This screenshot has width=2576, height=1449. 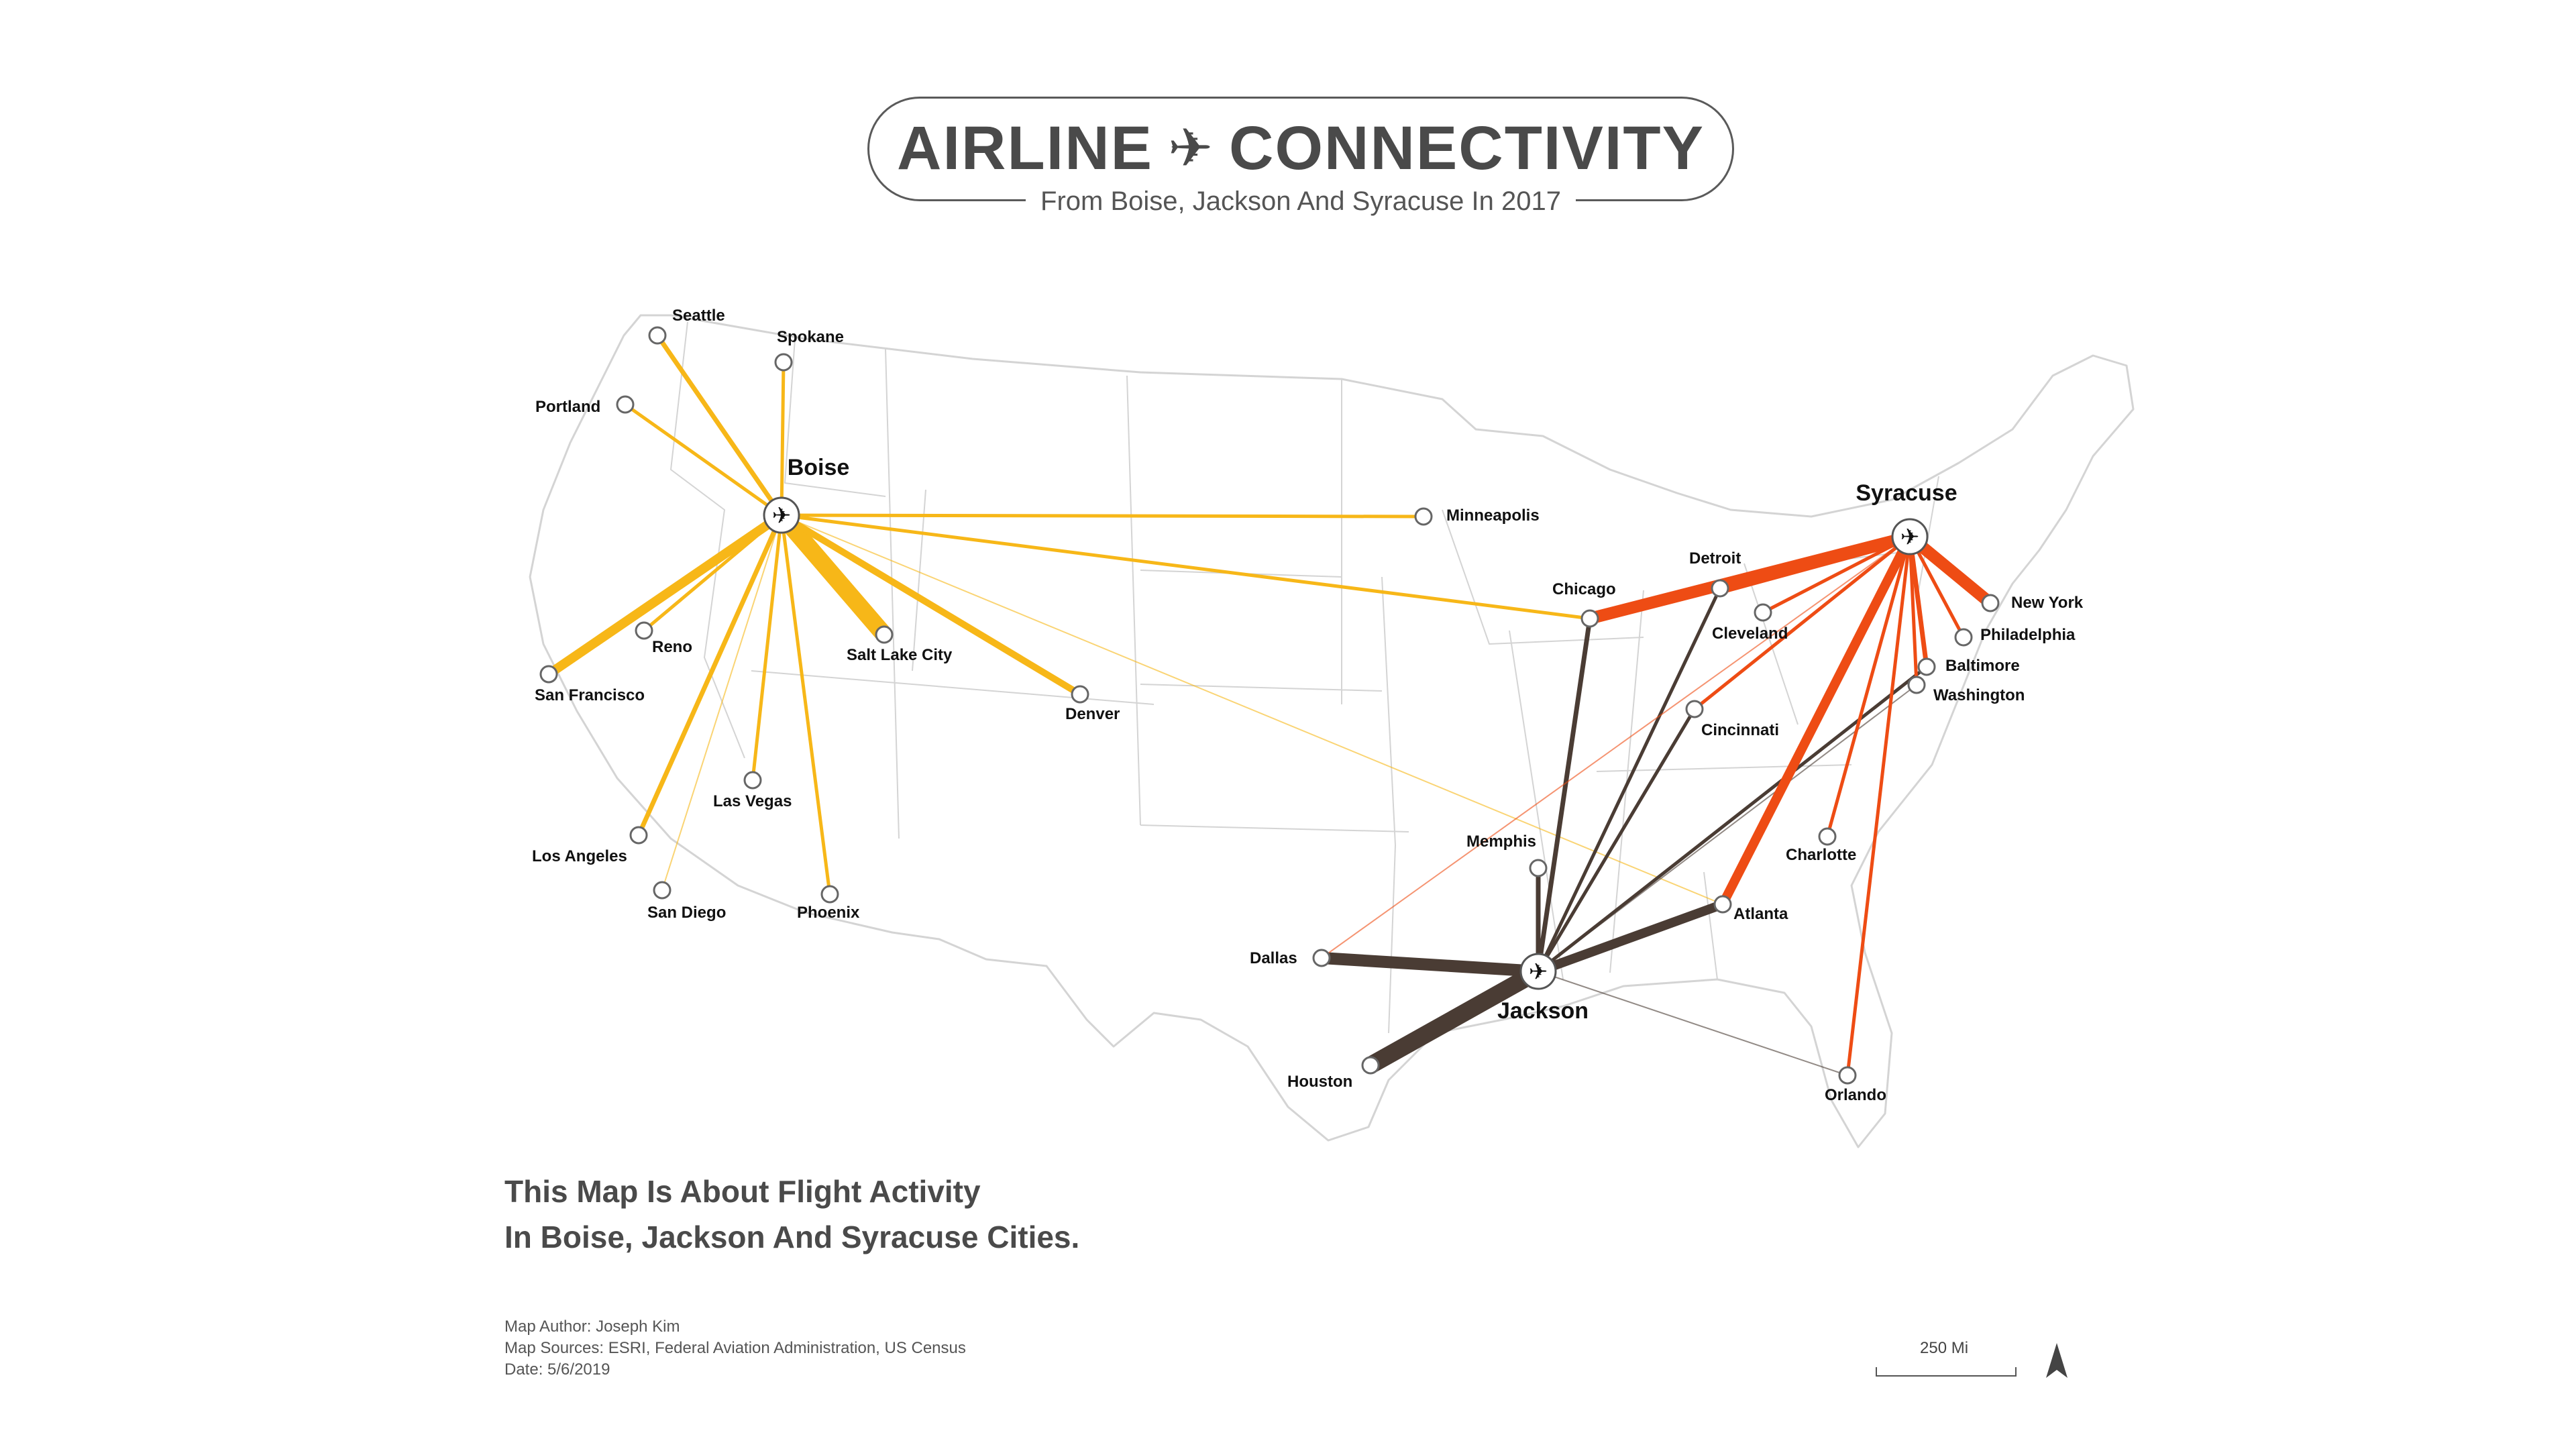 What do you see at coordinates (1273, 958) in the screenshot?
I see `city-label-dallas: Dallas` at bounding box center [1273, 958].